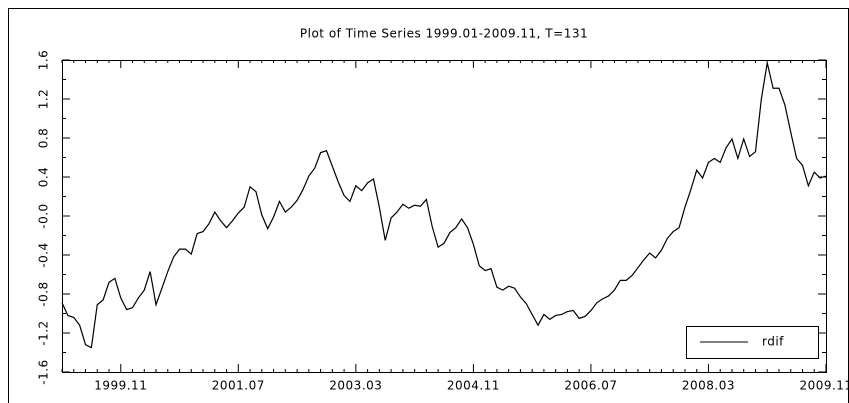 This screenshot has height=403, width=849. What do you see at coordinates (238, 386) in the screenshot?
I see `x-tick-label: 2001.07` at bounding box center [238, 386].